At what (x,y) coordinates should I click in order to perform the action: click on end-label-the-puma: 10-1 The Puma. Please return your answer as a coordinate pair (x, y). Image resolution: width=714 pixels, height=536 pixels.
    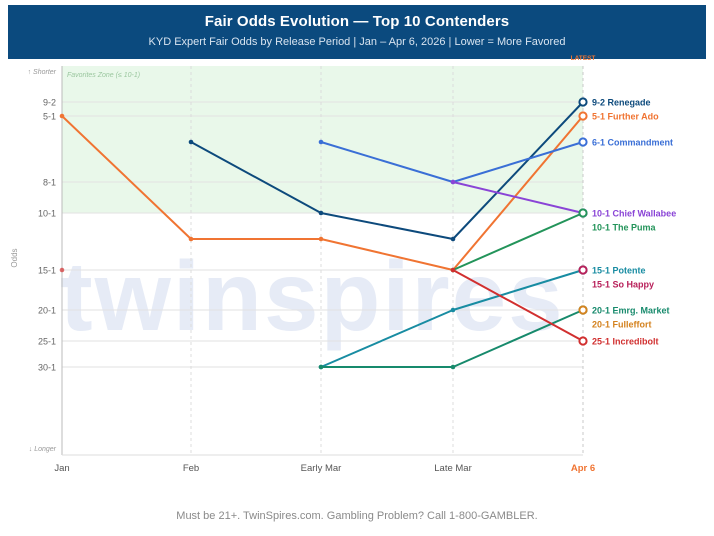
    Looking at the image, I should click on (624, 228).